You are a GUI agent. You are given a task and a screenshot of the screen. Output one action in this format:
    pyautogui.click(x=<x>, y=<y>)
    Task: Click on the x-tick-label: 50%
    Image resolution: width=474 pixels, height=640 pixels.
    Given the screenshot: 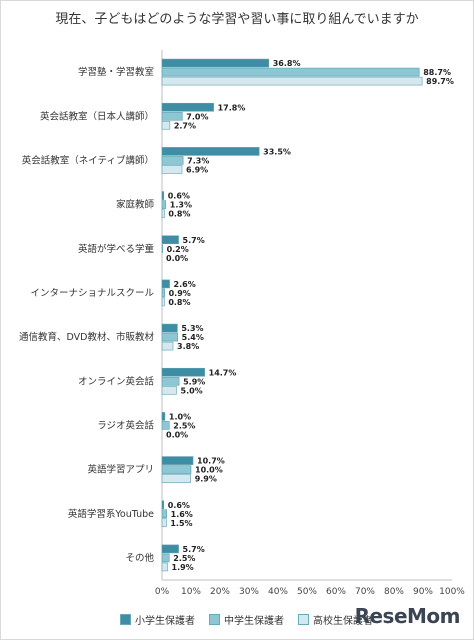 What is the action you would take?
    pyautogui.click(x=307, y=592)
    